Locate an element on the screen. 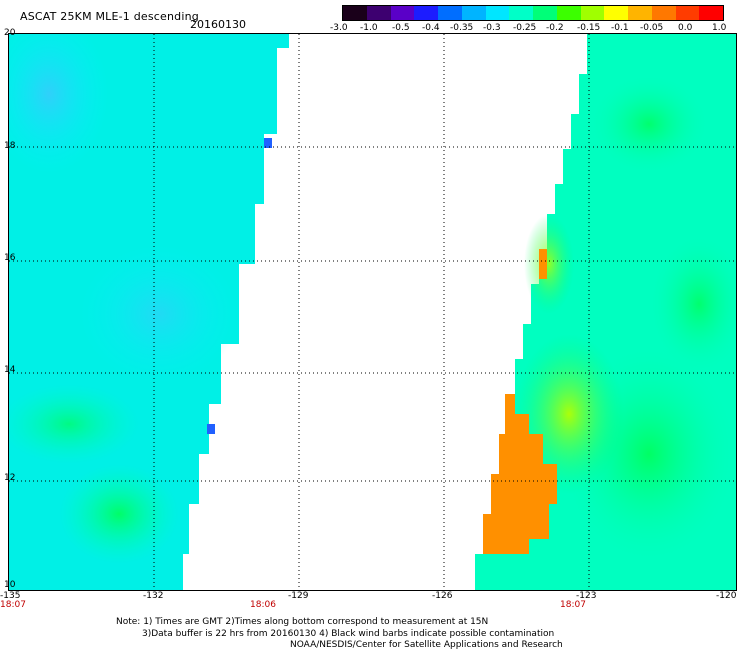  colorbar-swatches is located at coordinates (533, 13).